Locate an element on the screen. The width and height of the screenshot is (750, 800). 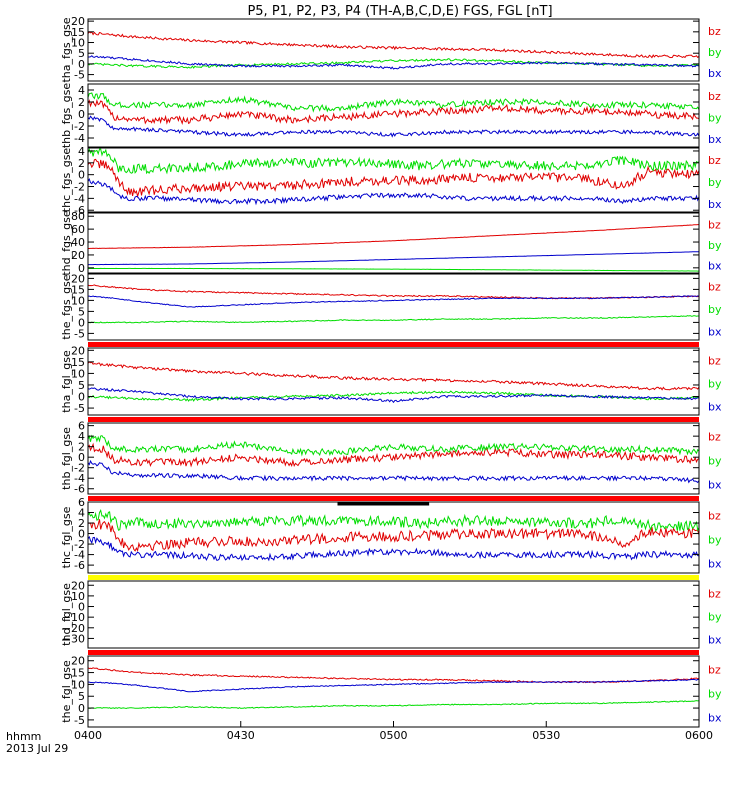
y-tick-label: −10 is located at coordinates (73, 617).